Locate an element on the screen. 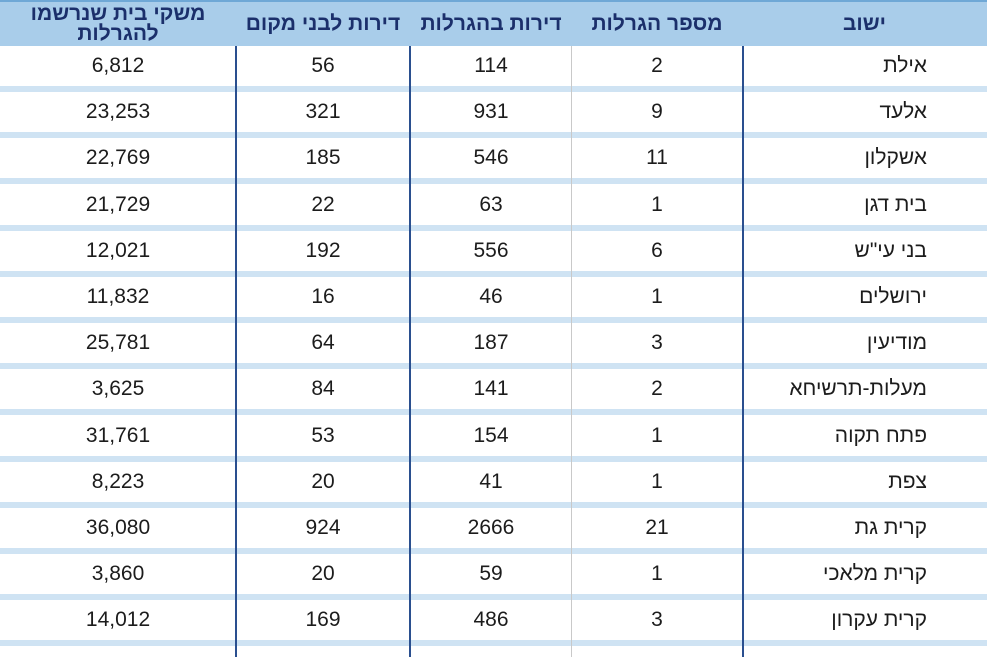  cell-households: 6,812 is located at coordinates (118, 65).